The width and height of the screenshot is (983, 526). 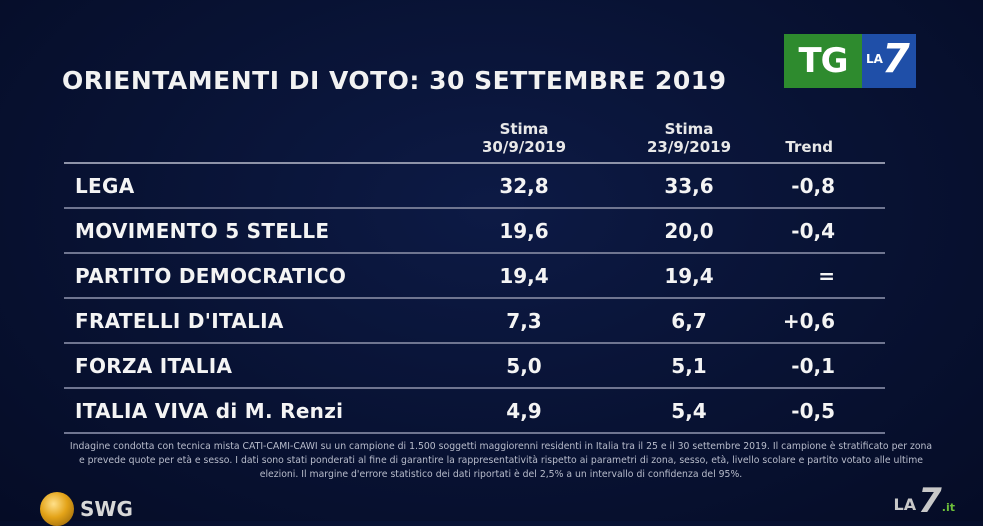 What do you see at coordinates (809, 147) in the screenshot?
I see `header-trend-label: Trend` at bounding box center [809, 147].